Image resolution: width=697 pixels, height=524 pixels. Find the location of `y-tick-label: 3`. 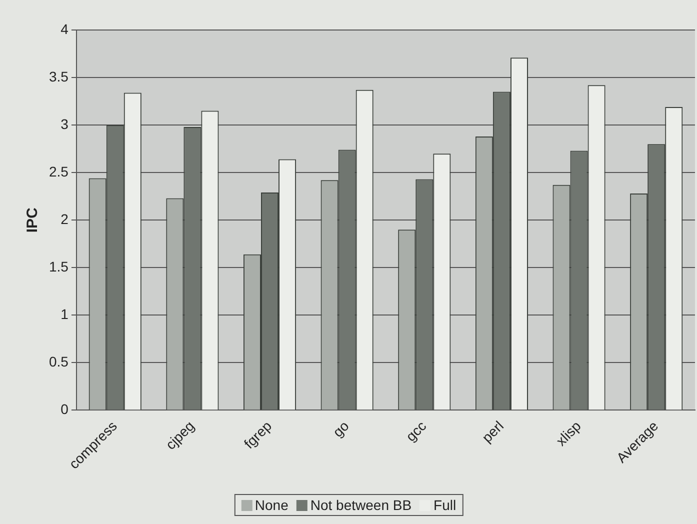

y-tick-label: 3 is located at coordinates (64, 124).